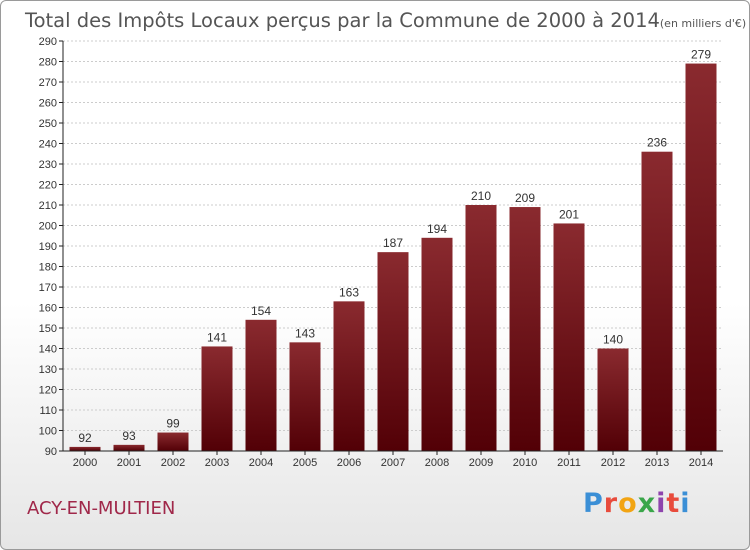 The height and width of the screenshot is (550, 750). I want to click on data-label: 210, so click(481, 196).